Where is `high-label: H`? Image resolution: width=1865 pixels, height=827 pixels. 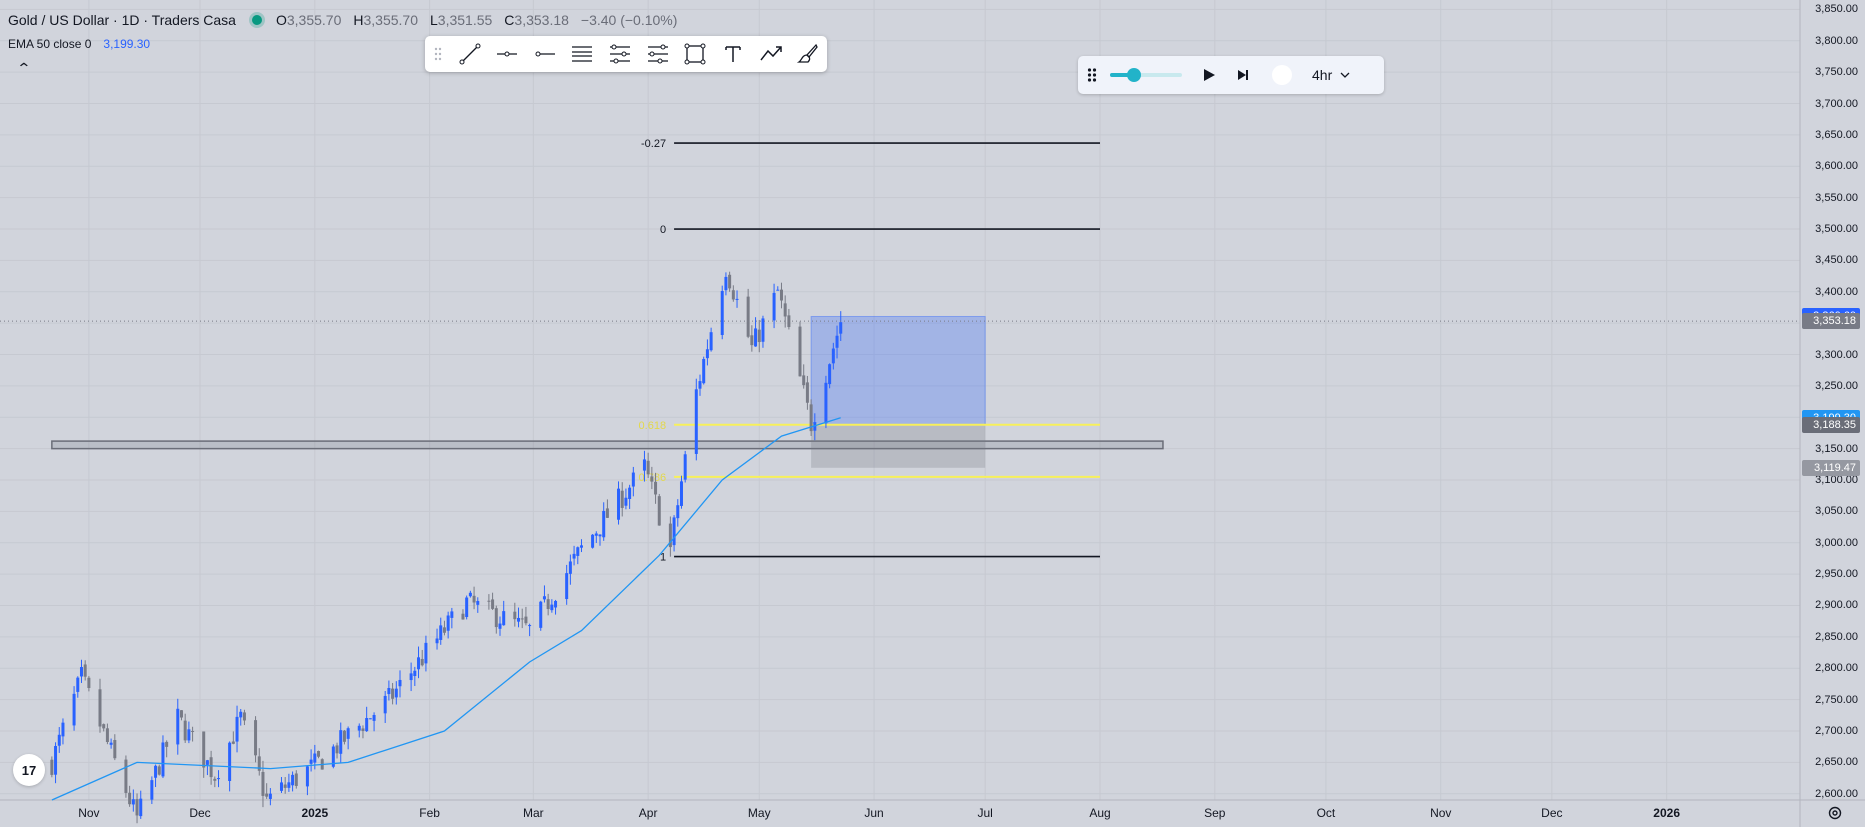 high-label: H is located at coordinates (358, 20).